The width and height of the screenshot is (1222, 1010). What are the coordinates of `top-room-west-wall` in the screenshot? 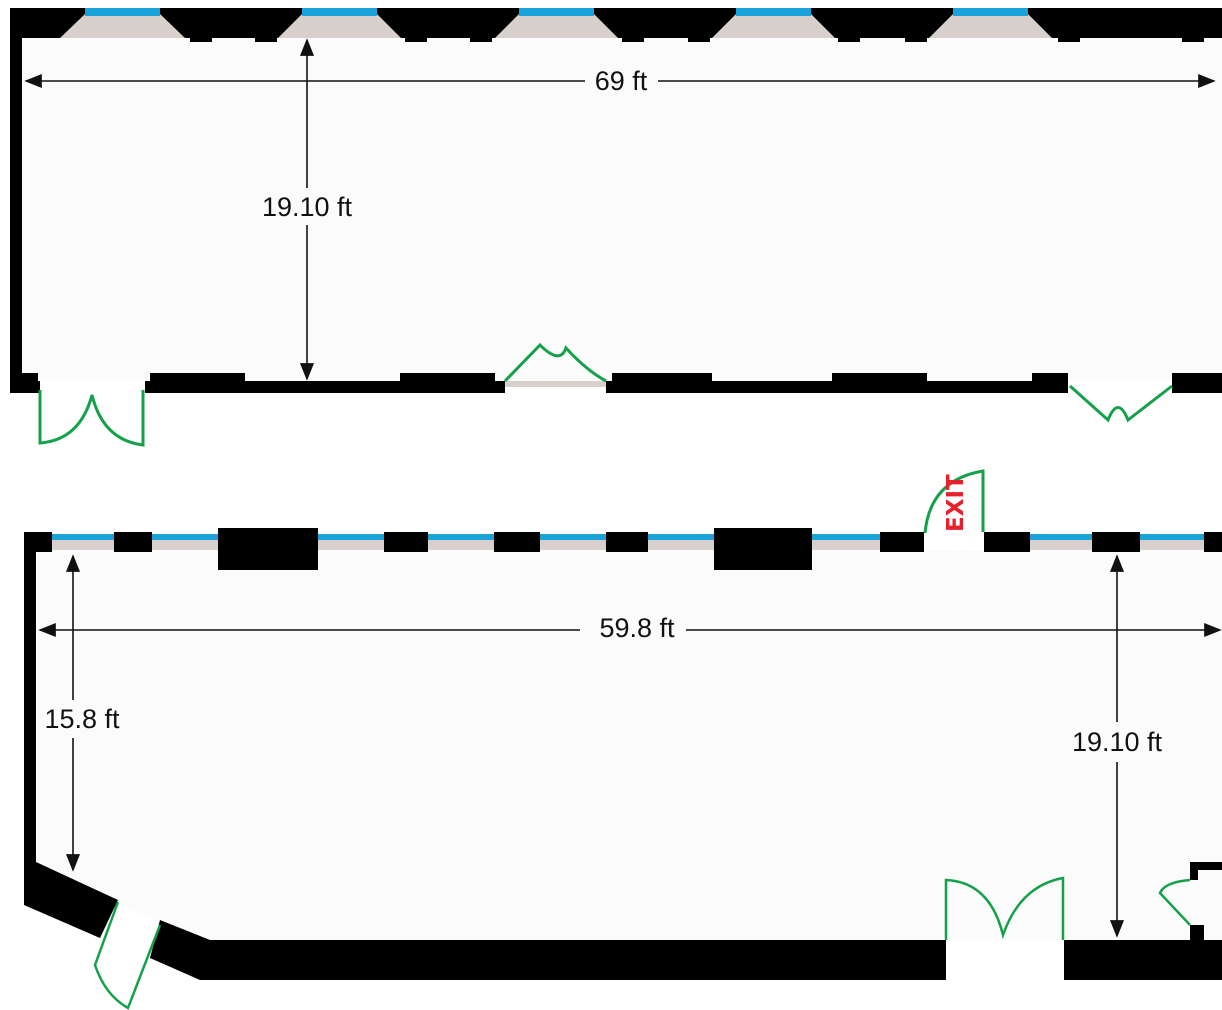 It's located at (16, 200).